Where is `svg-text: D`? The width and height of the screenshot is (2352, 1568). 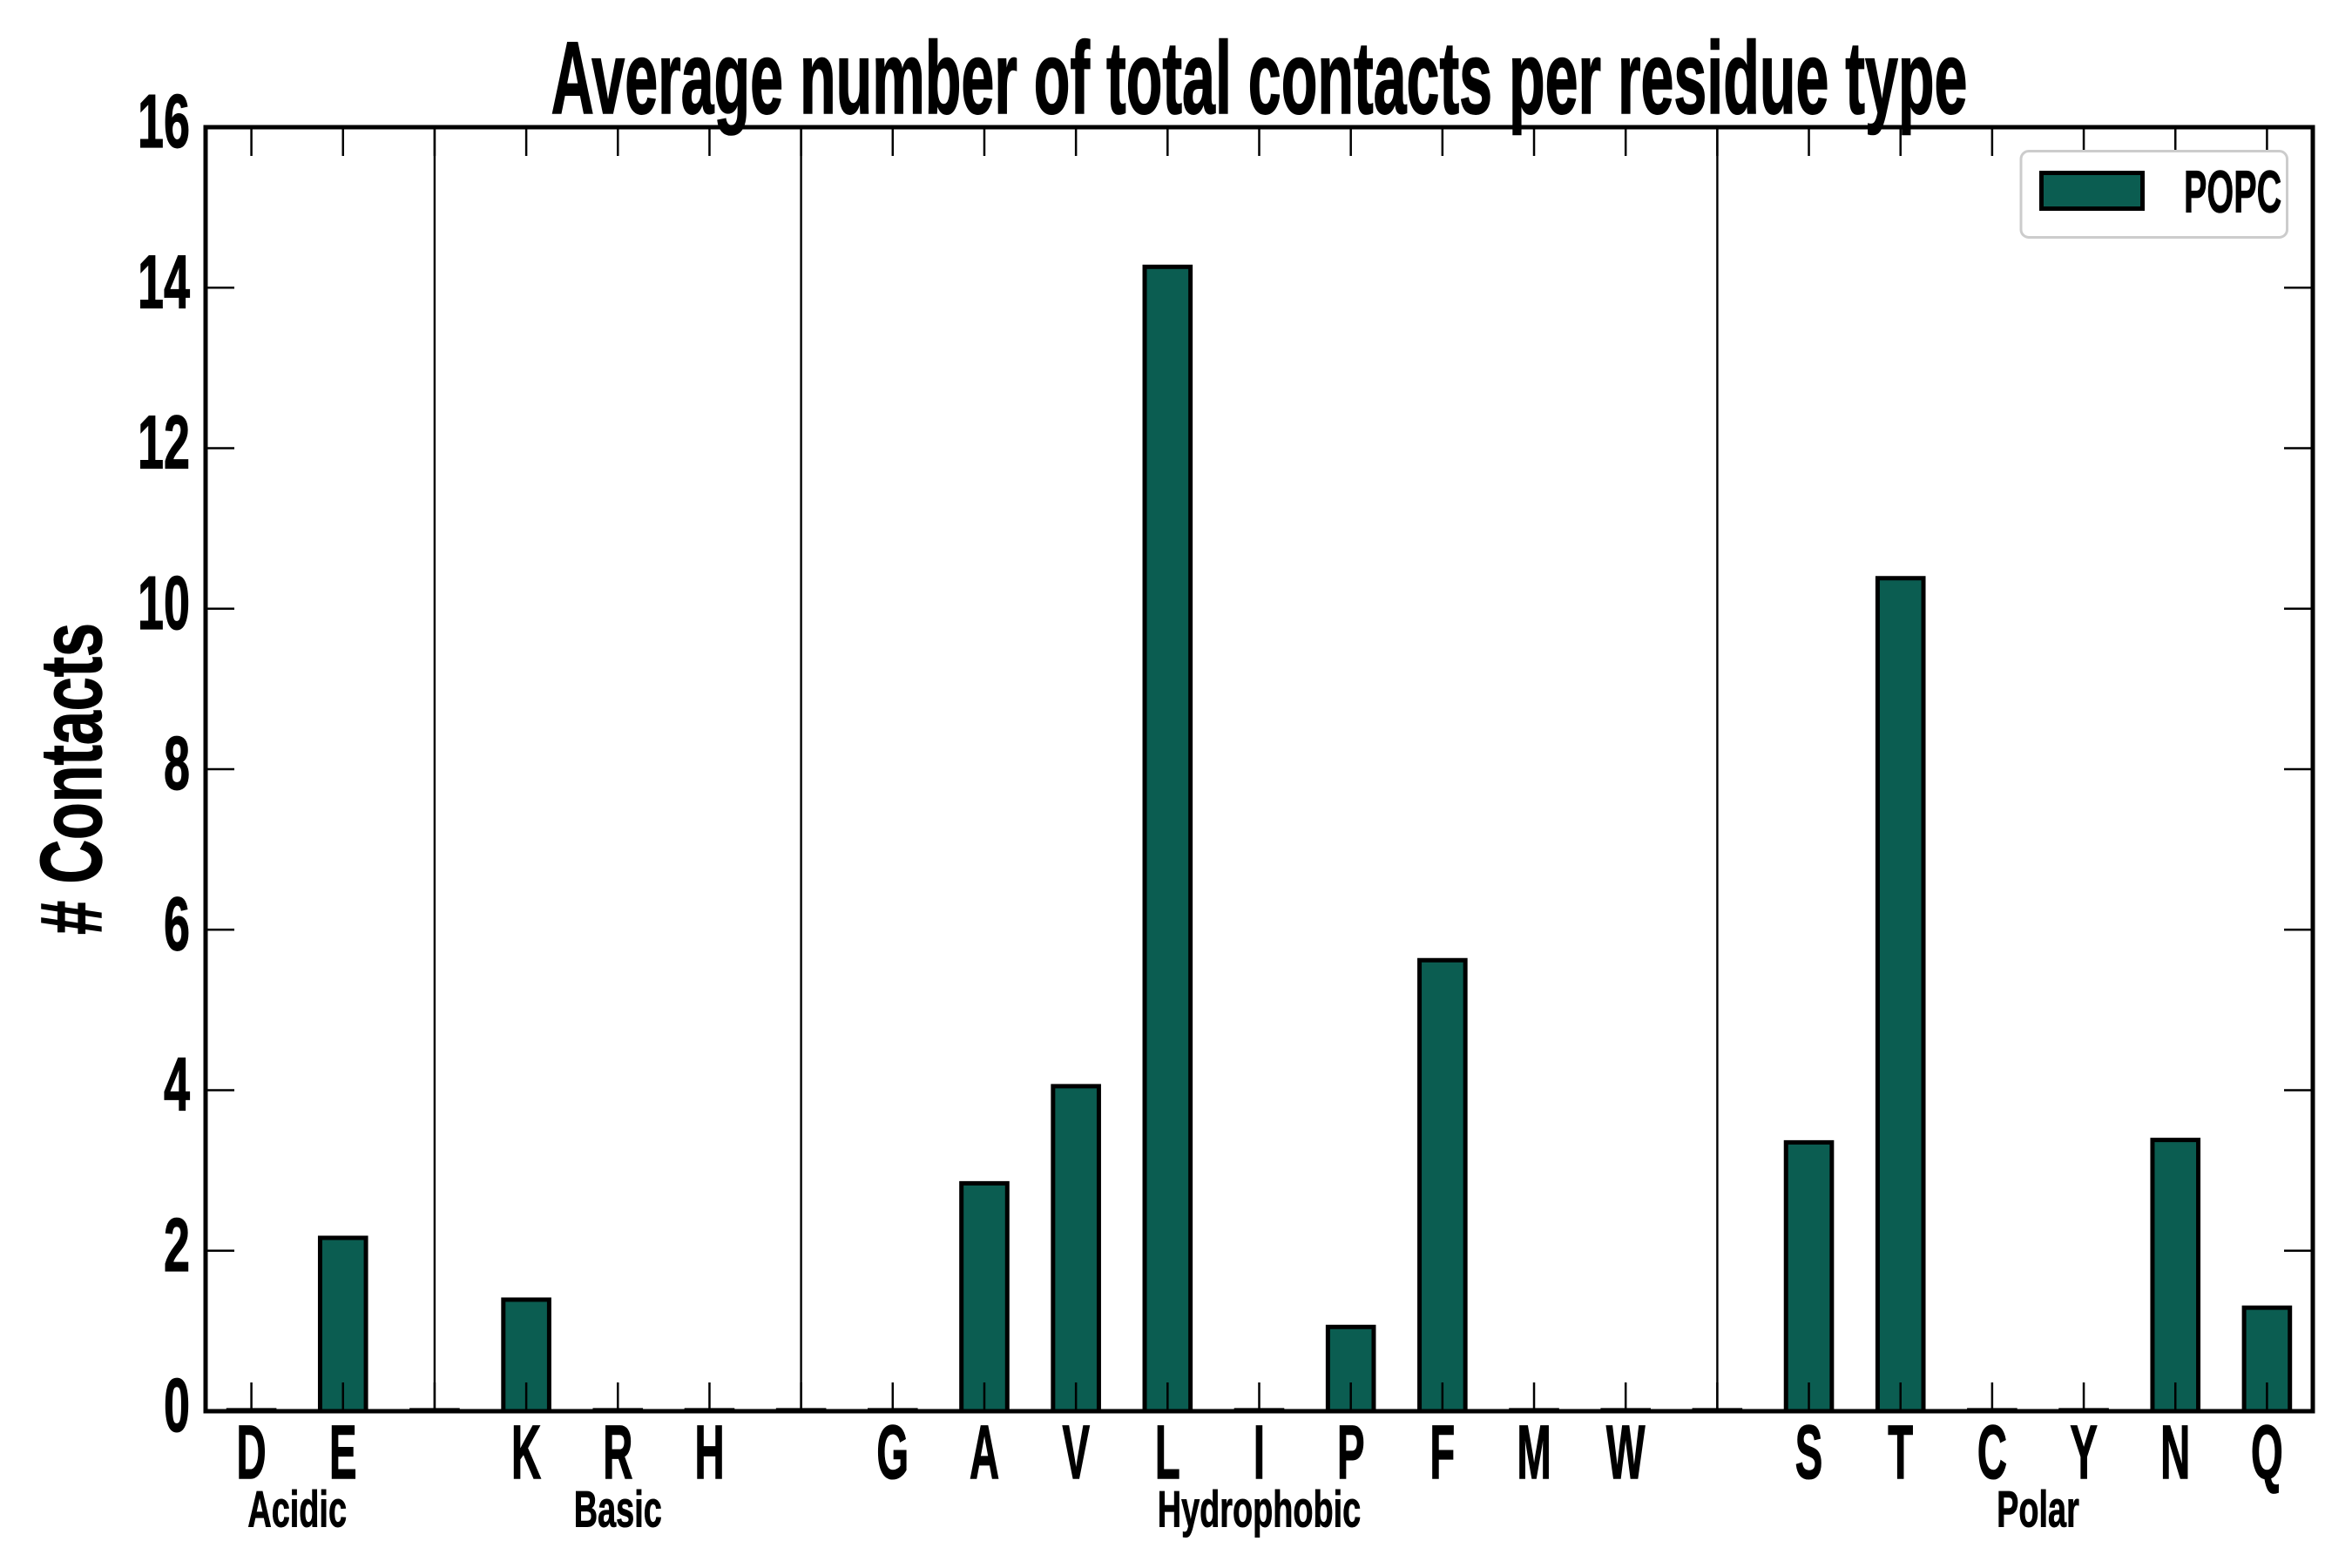 svg-text: D is located at coordinates (252, 1452).